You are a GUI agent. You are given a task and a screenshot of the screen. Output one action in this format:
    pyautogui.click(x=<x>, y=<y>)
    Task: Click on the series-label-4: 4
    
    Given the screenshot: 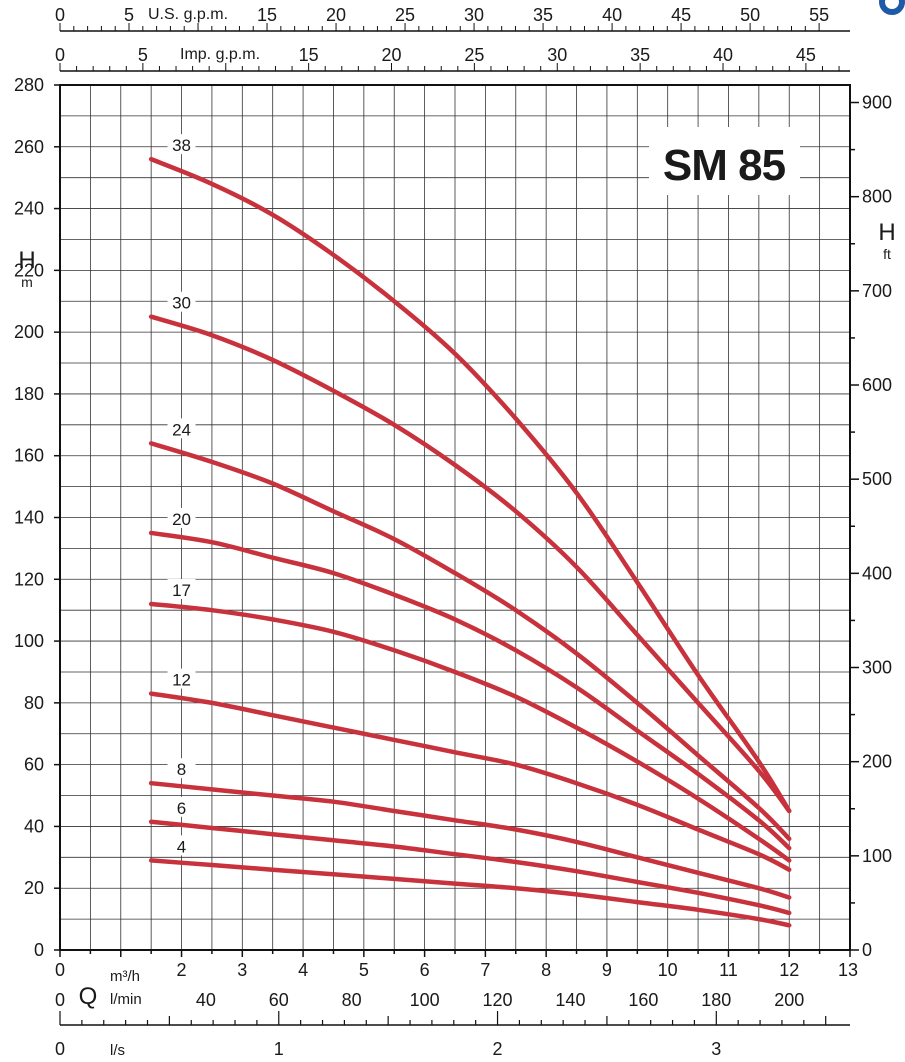 What is the action you would take?
    pyautogui.click(x=181, y=846)
    